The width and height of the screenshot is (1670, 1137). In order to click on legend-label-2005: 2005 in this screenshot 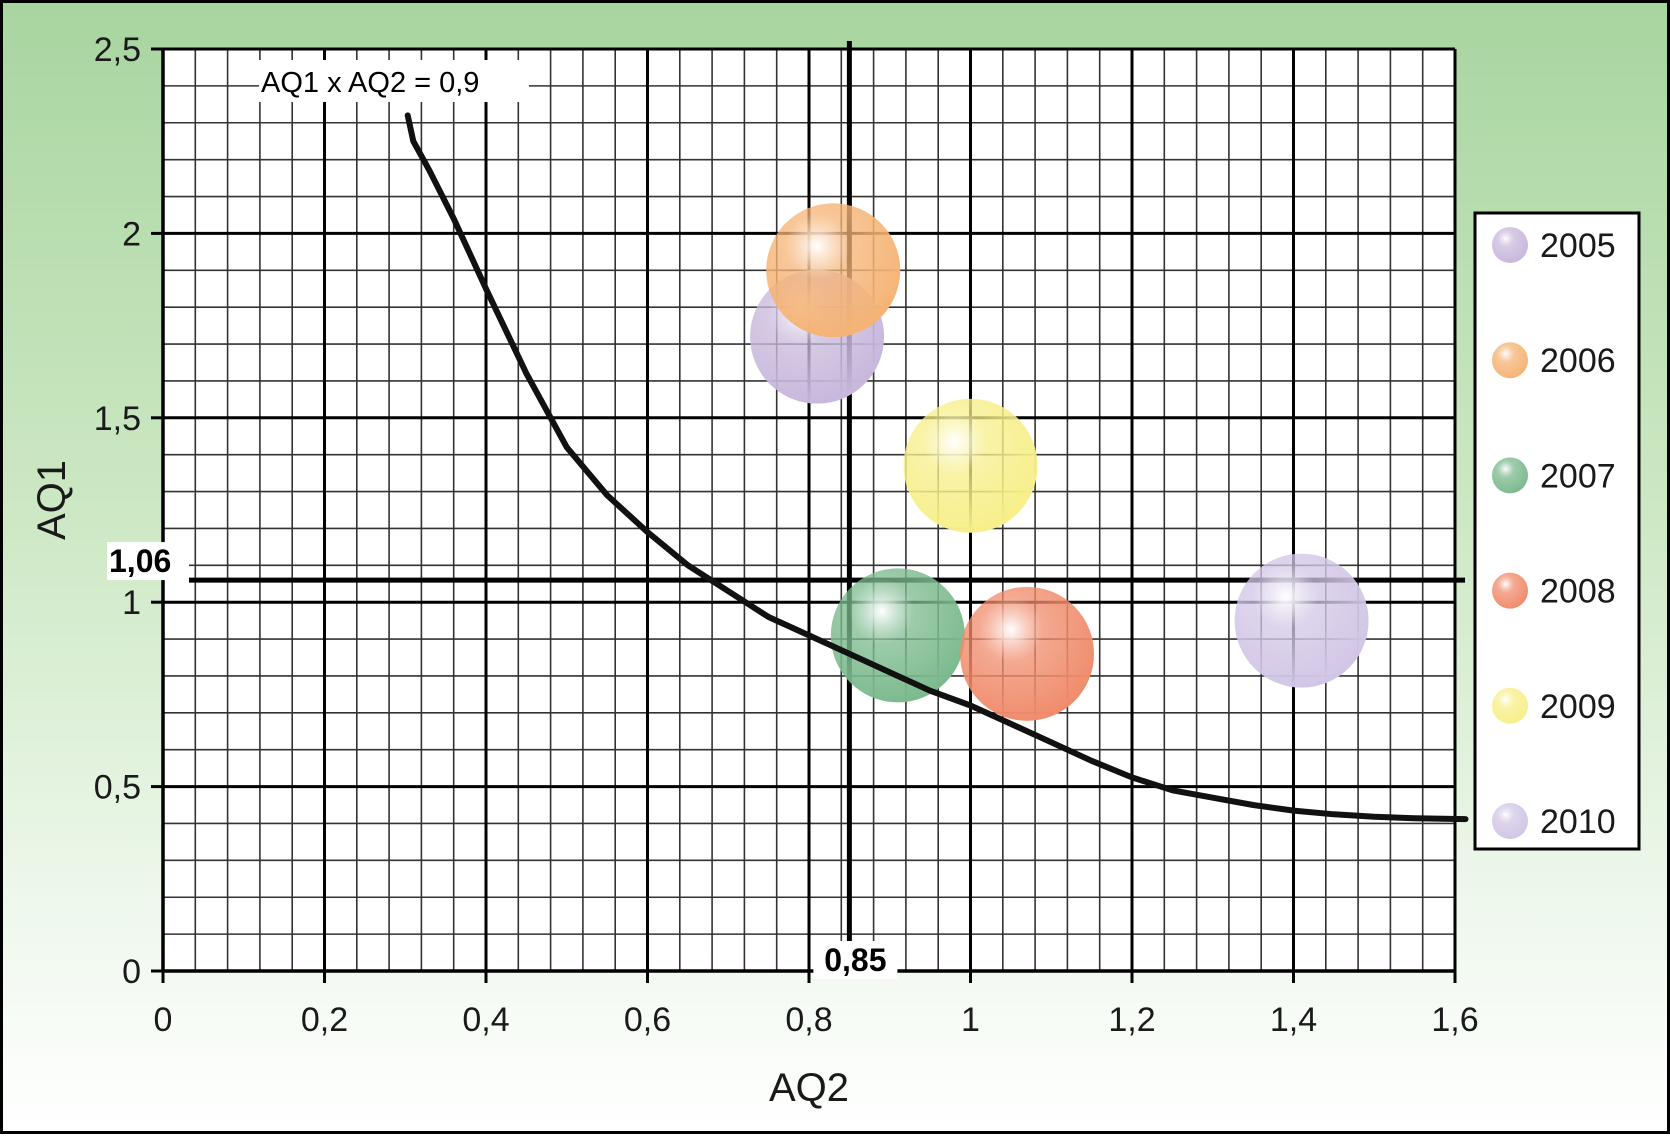, I will do `click(1578, 246)`.